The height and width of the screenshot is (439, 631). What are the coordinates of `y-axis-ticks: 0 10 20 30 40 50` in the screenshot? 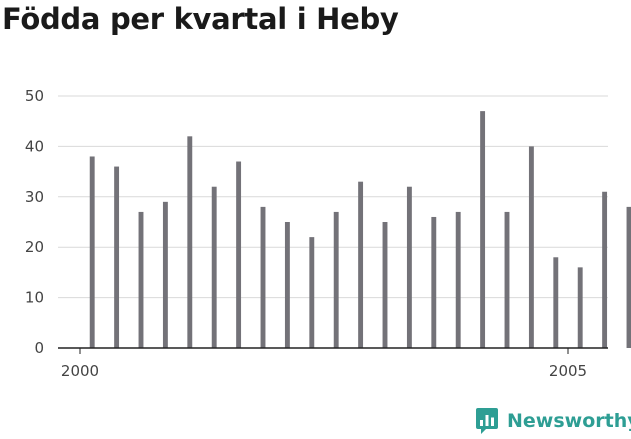 It's located at (34, 222).